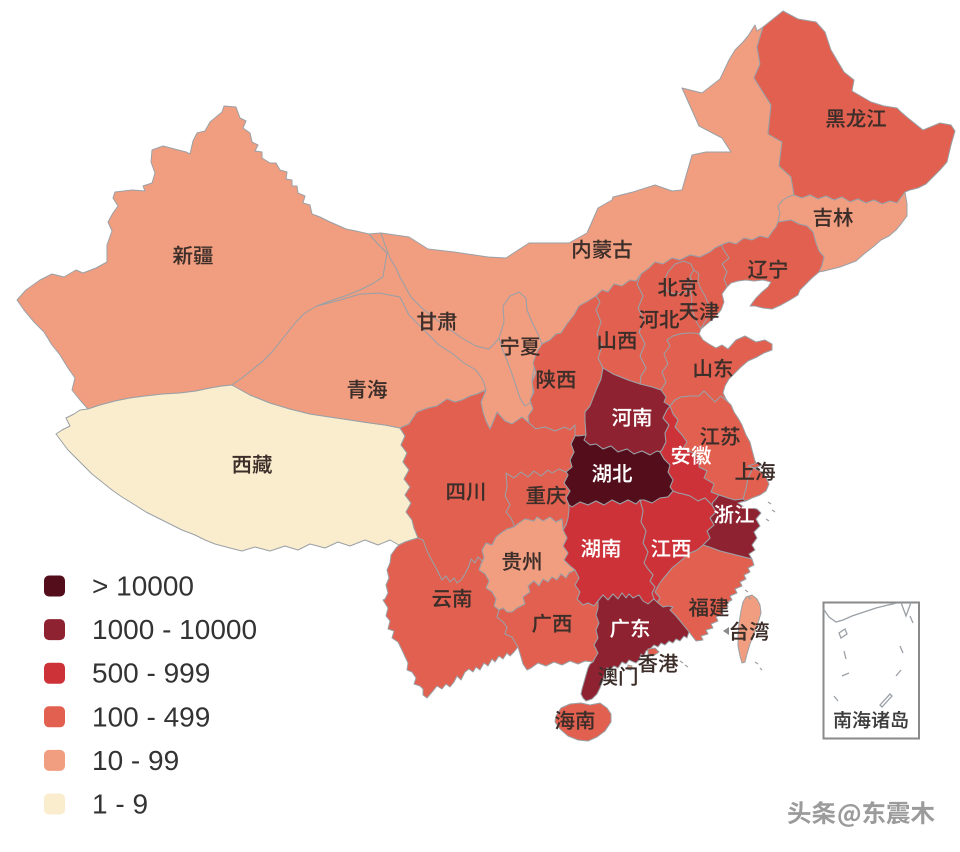  Describe the element at coordinates (135, 760) in the screenshot. I see `svg-text: 10 - 99` at that location.